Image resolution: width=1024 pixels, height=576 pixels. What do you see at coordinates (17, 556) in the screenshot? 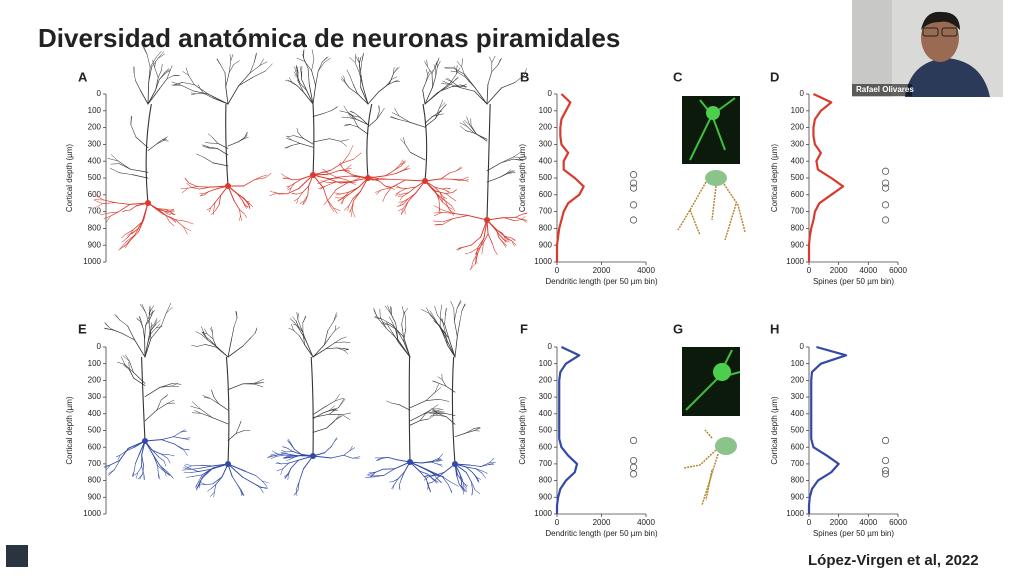
I see `corner-icon` at bounding box center [17, 556].